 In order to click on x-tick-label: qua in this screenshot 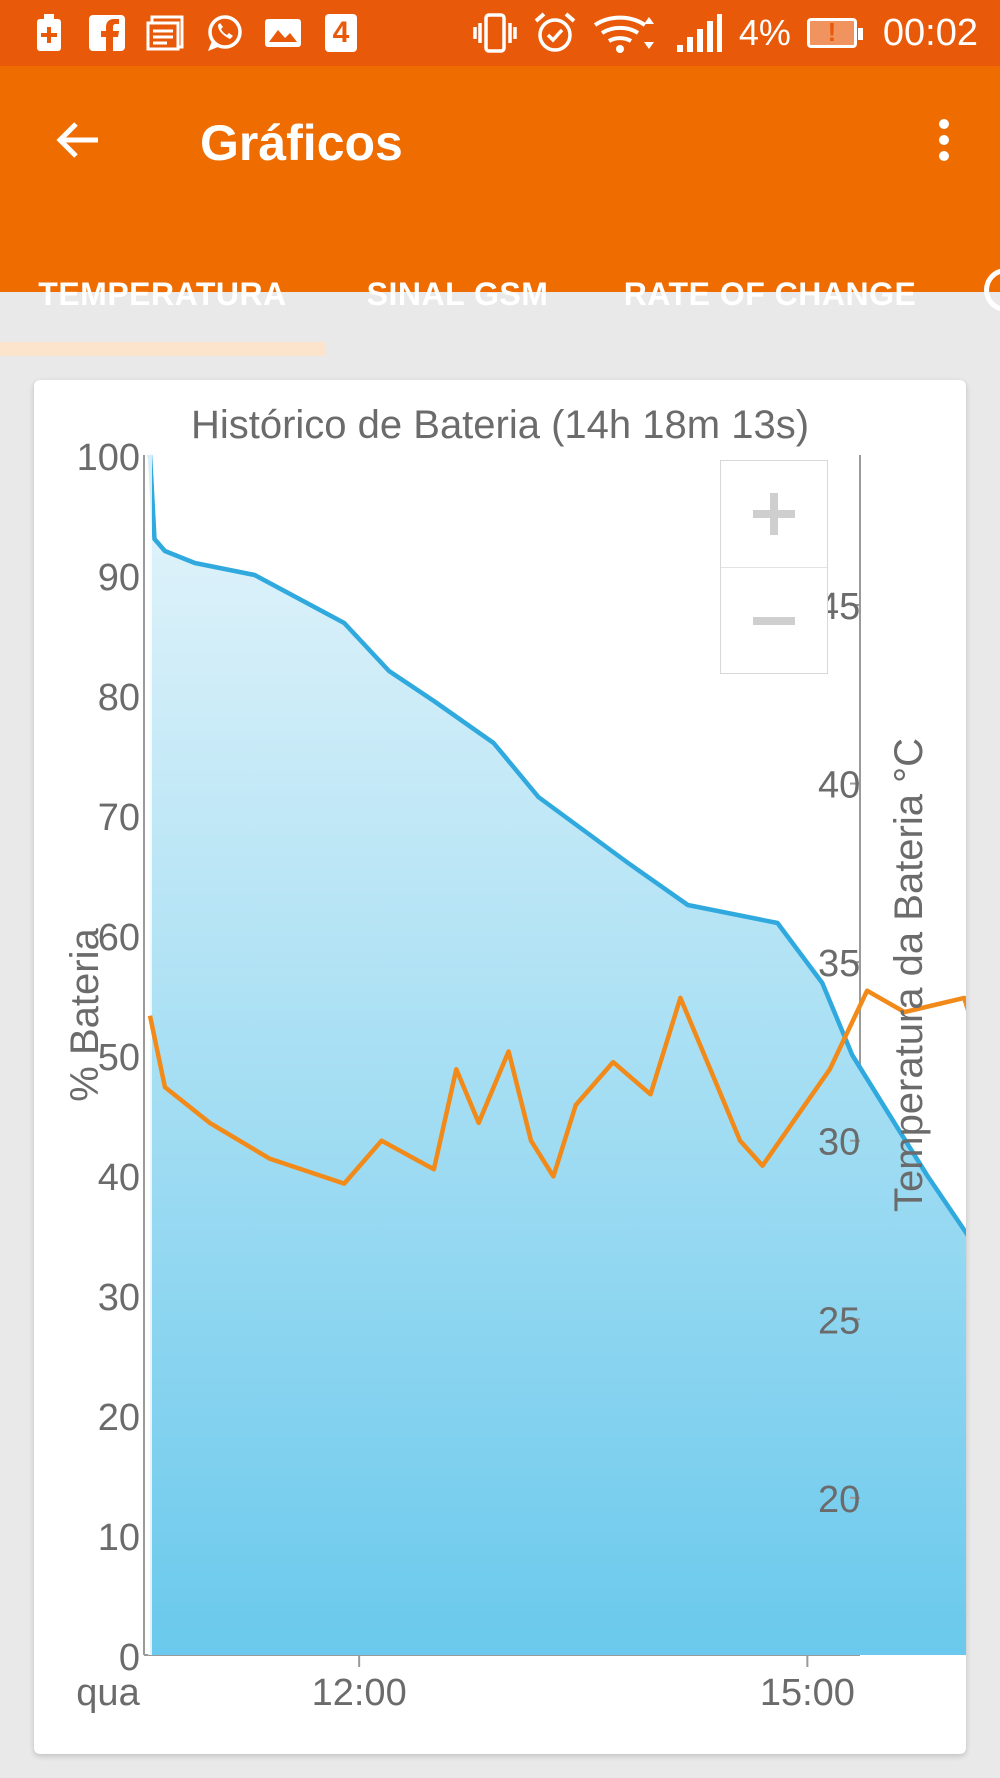, I will do `click(108, 1693)`.